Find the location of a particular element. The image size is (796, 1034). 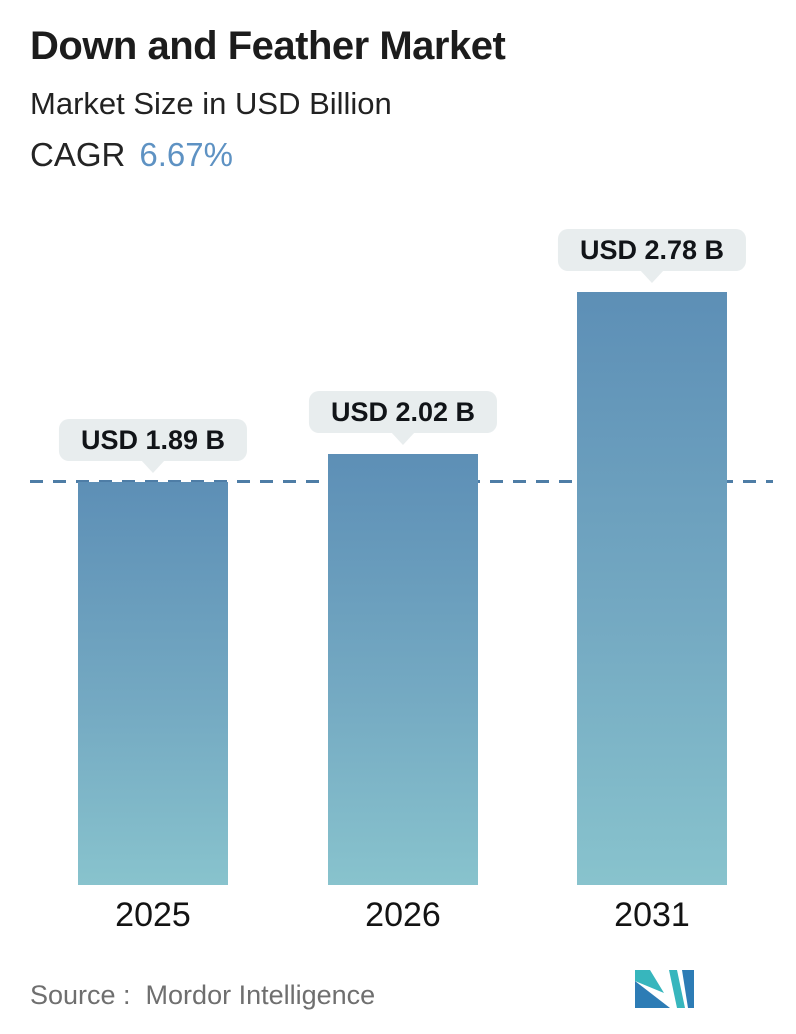

page-title: Down and Feather Market is located at coordinates (268, 46).